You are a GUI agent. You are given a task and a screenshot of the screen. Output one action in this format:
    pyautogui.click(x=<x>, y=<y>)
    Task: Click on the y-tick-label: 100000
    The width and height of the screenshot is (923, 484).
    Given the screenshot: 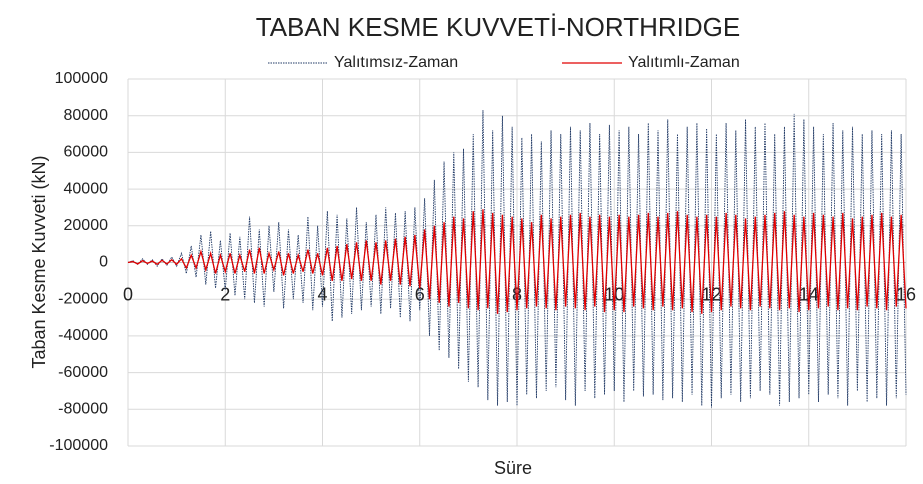 What is the action you would take?
    pyautogui.click(x=81, y=78)
    